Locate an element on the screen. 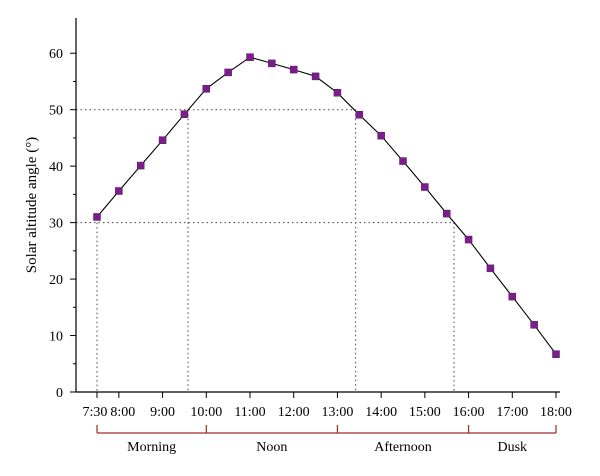 This screenshot has width=600, height=476. period-label: Morning is located at coordinates (151, 447).